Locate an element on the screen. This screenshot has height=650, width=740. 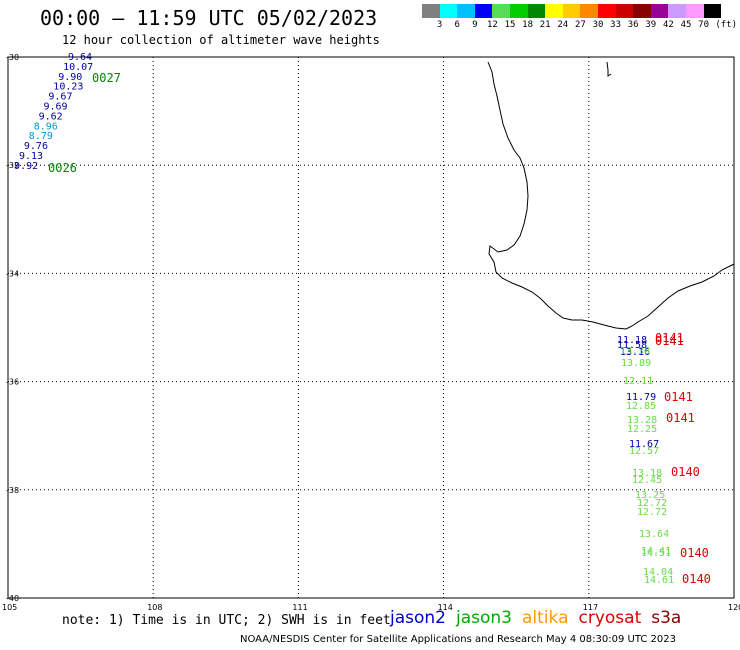
satellite-s3a: s3a is located at coordinates (666, 618).